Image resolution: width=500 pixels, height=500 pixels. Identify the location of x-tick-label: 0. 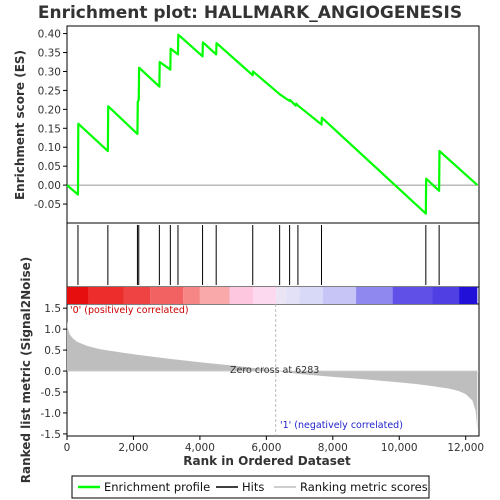
(67, 448).